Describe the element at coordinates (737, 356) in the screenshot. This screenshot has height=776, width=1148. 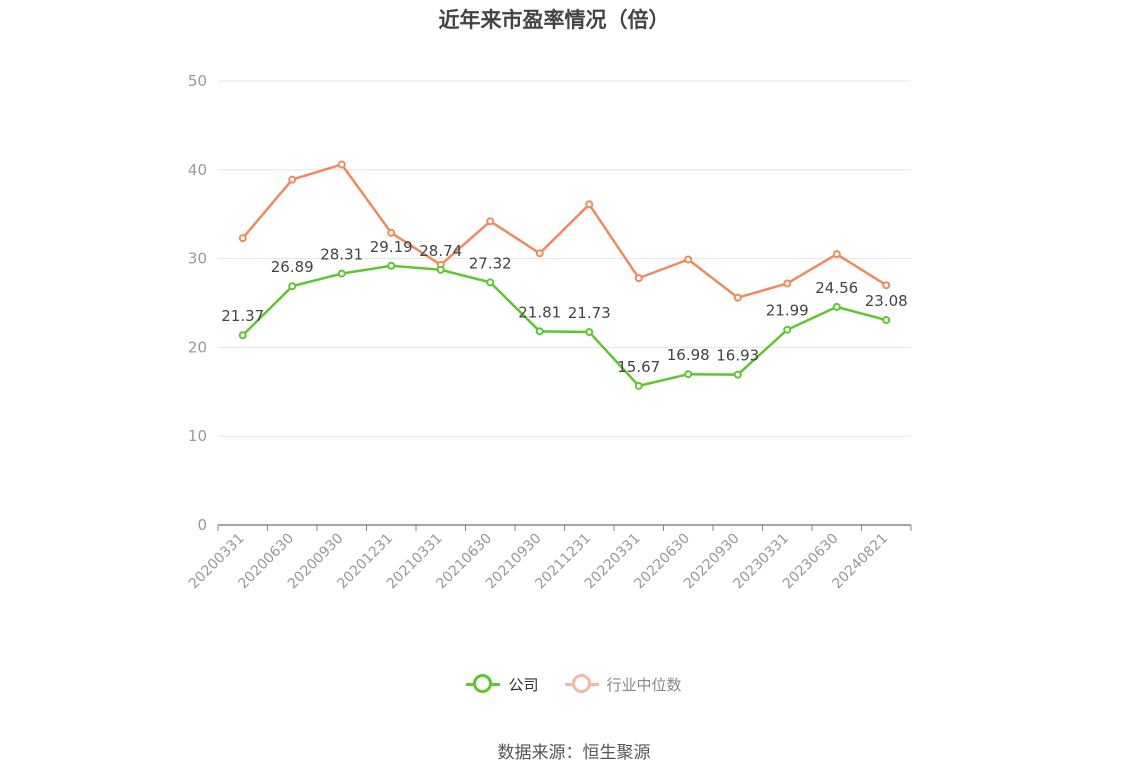
I see `company-data-label: 16.93` at that location.